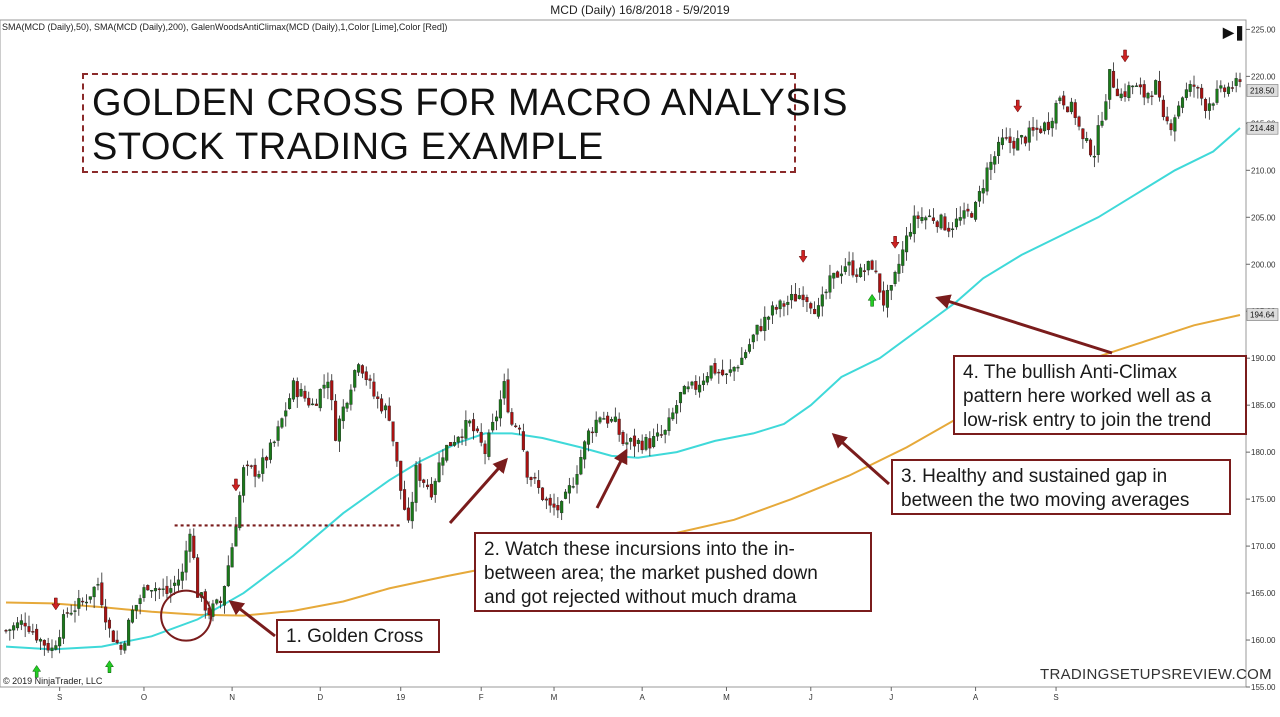  I want to click on watermark: TRADINGSETUPSREVIEW.COM, so click(1156, 674).